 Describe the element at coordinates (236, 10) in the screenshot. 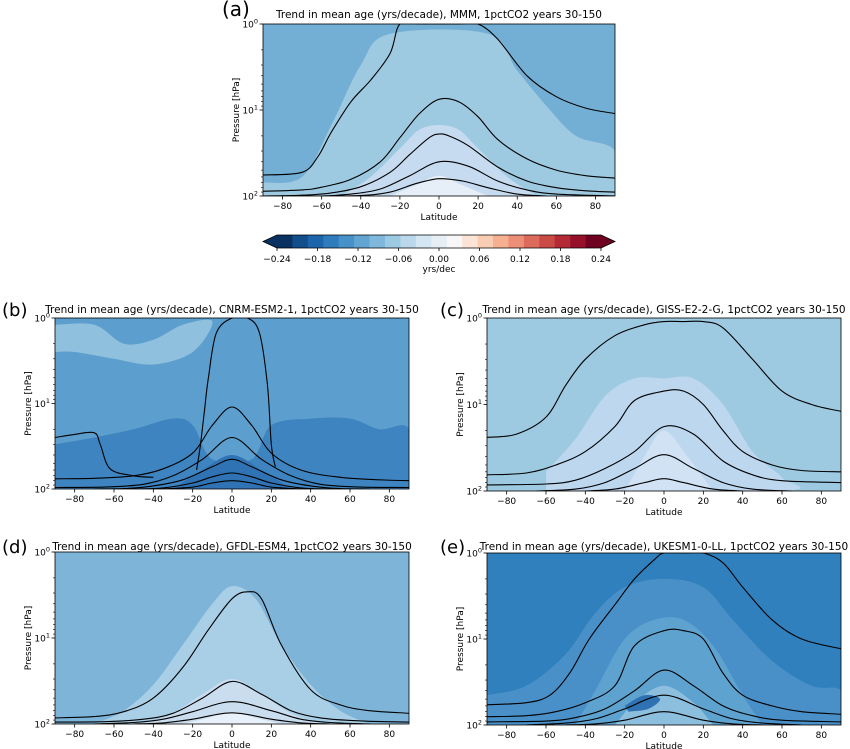

I see `panel-letter: (a)` at that location.